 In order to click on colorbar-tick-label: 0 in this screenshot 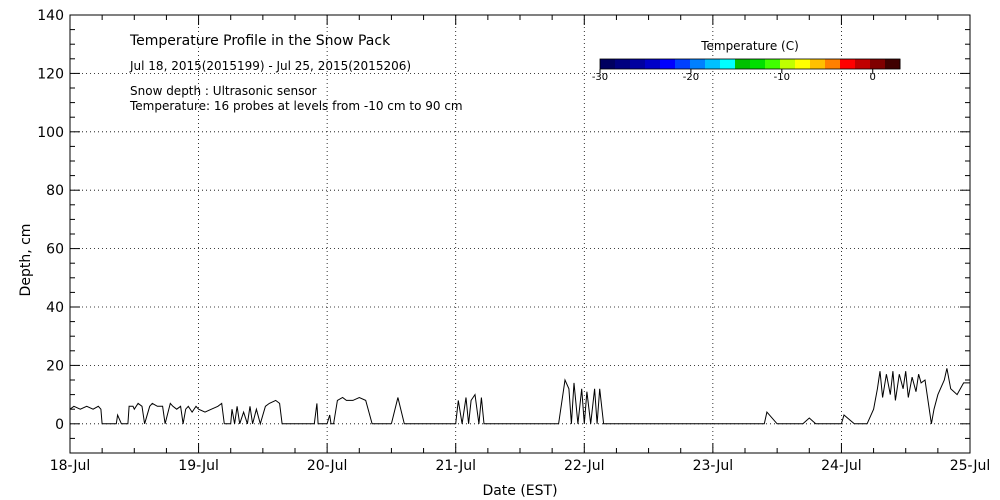, I will do `click(873, 77)`.